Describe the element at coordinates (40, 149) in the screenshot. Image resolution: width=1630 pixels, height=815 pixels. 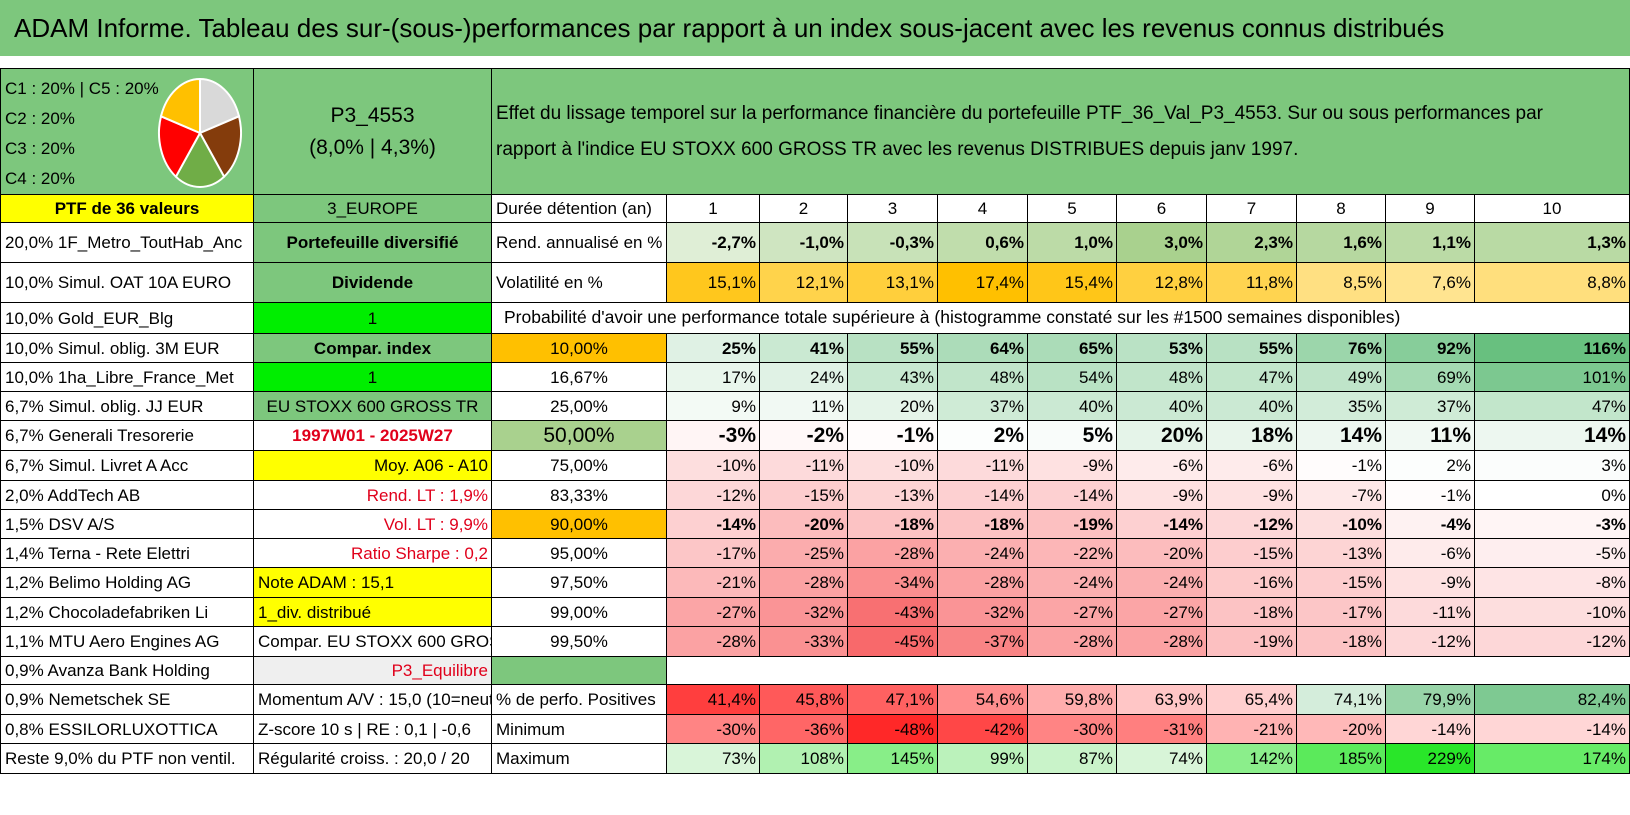
I see `allocation-line: C3 : 20%` at that location.